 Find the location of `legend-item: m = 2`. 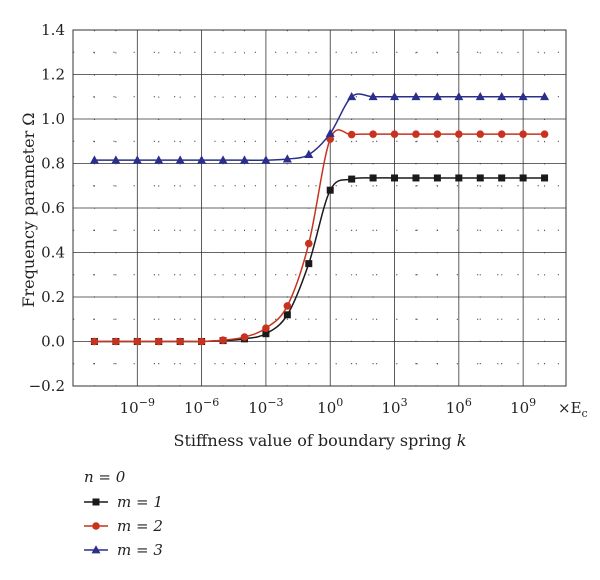

legend-item: m = 2 is located at coordinates (123, 526).